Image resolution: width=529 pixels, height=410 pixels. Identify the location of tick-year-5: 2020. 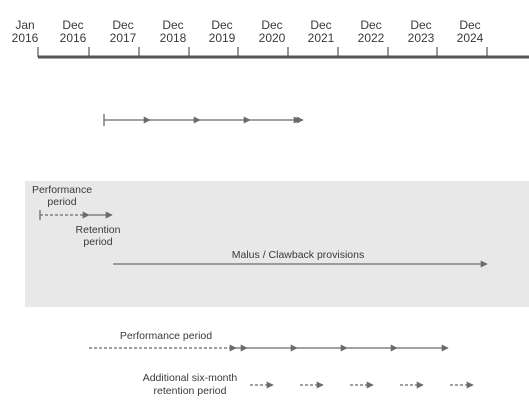
(272, 38).